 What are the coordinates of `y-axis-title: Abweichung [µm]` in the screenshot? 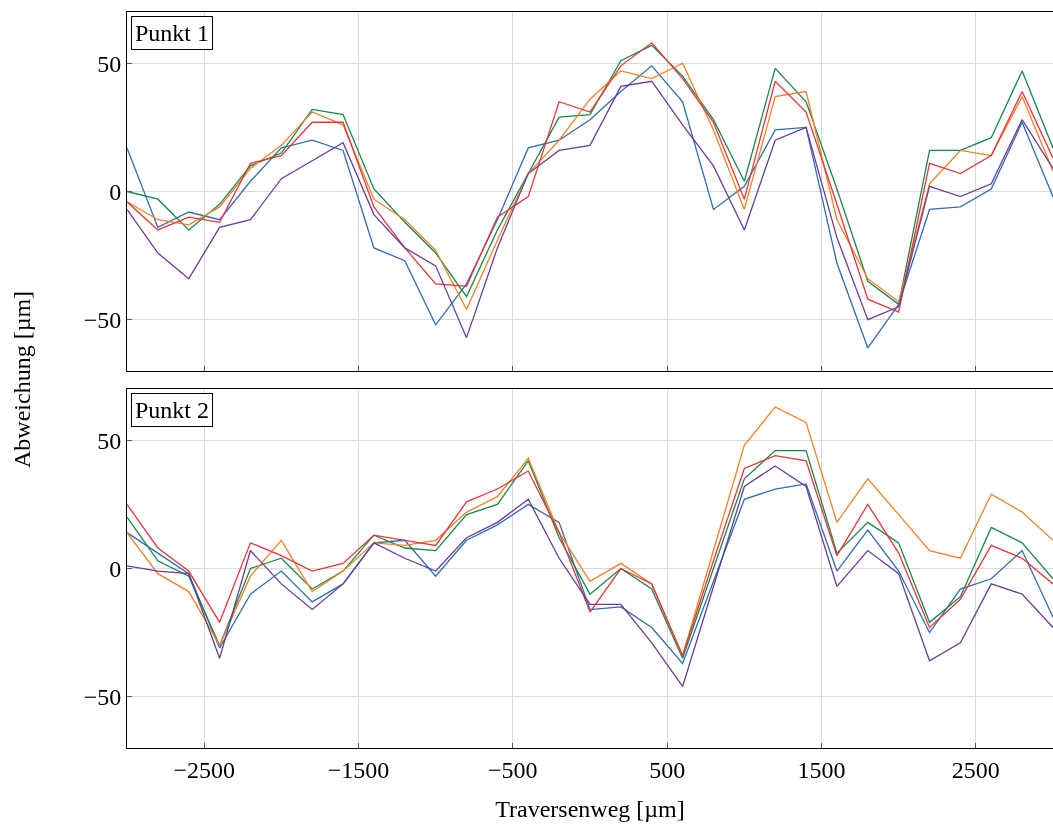 It's located at (22, 379).